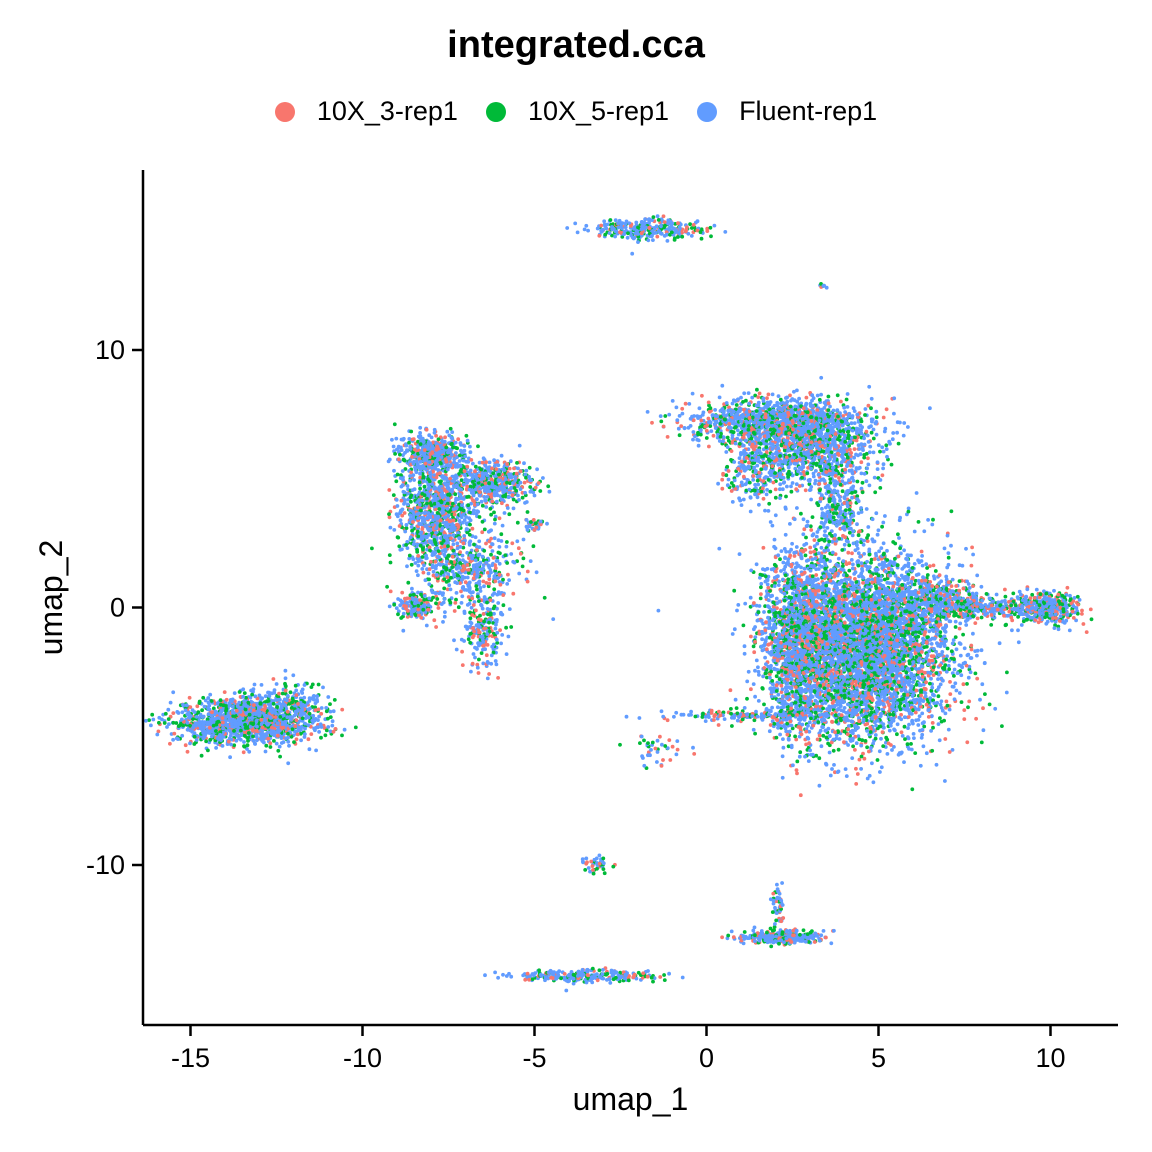 The image size is (1152, 1152). Describe the element at coordinates (787, 111) in the screenshot. I see `legend-item-fluent: Fluent-rep1` at that location.